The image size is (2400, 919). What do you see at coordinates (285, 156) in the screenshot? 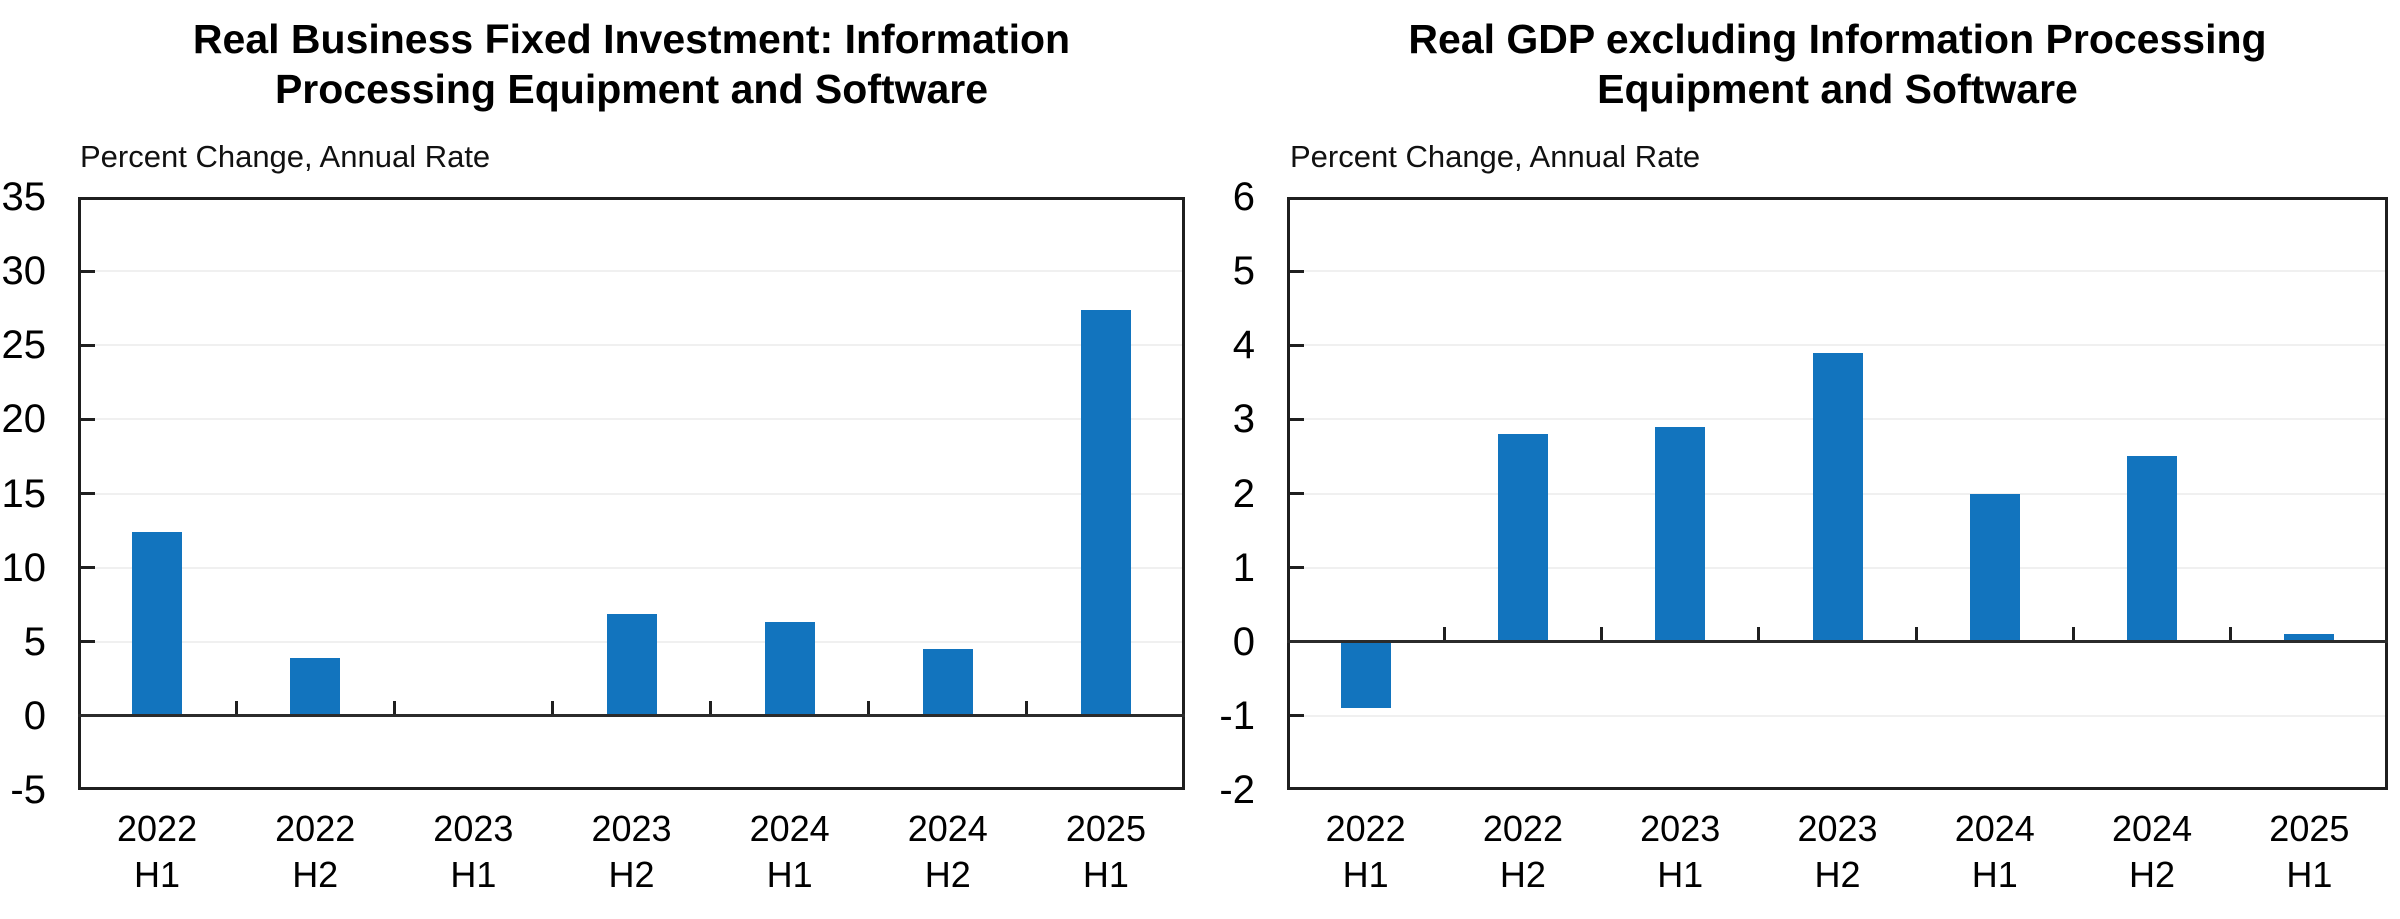
I see `left-chart-units-label: Percent Change, Annual Rate` at bounding box center [285, 156].